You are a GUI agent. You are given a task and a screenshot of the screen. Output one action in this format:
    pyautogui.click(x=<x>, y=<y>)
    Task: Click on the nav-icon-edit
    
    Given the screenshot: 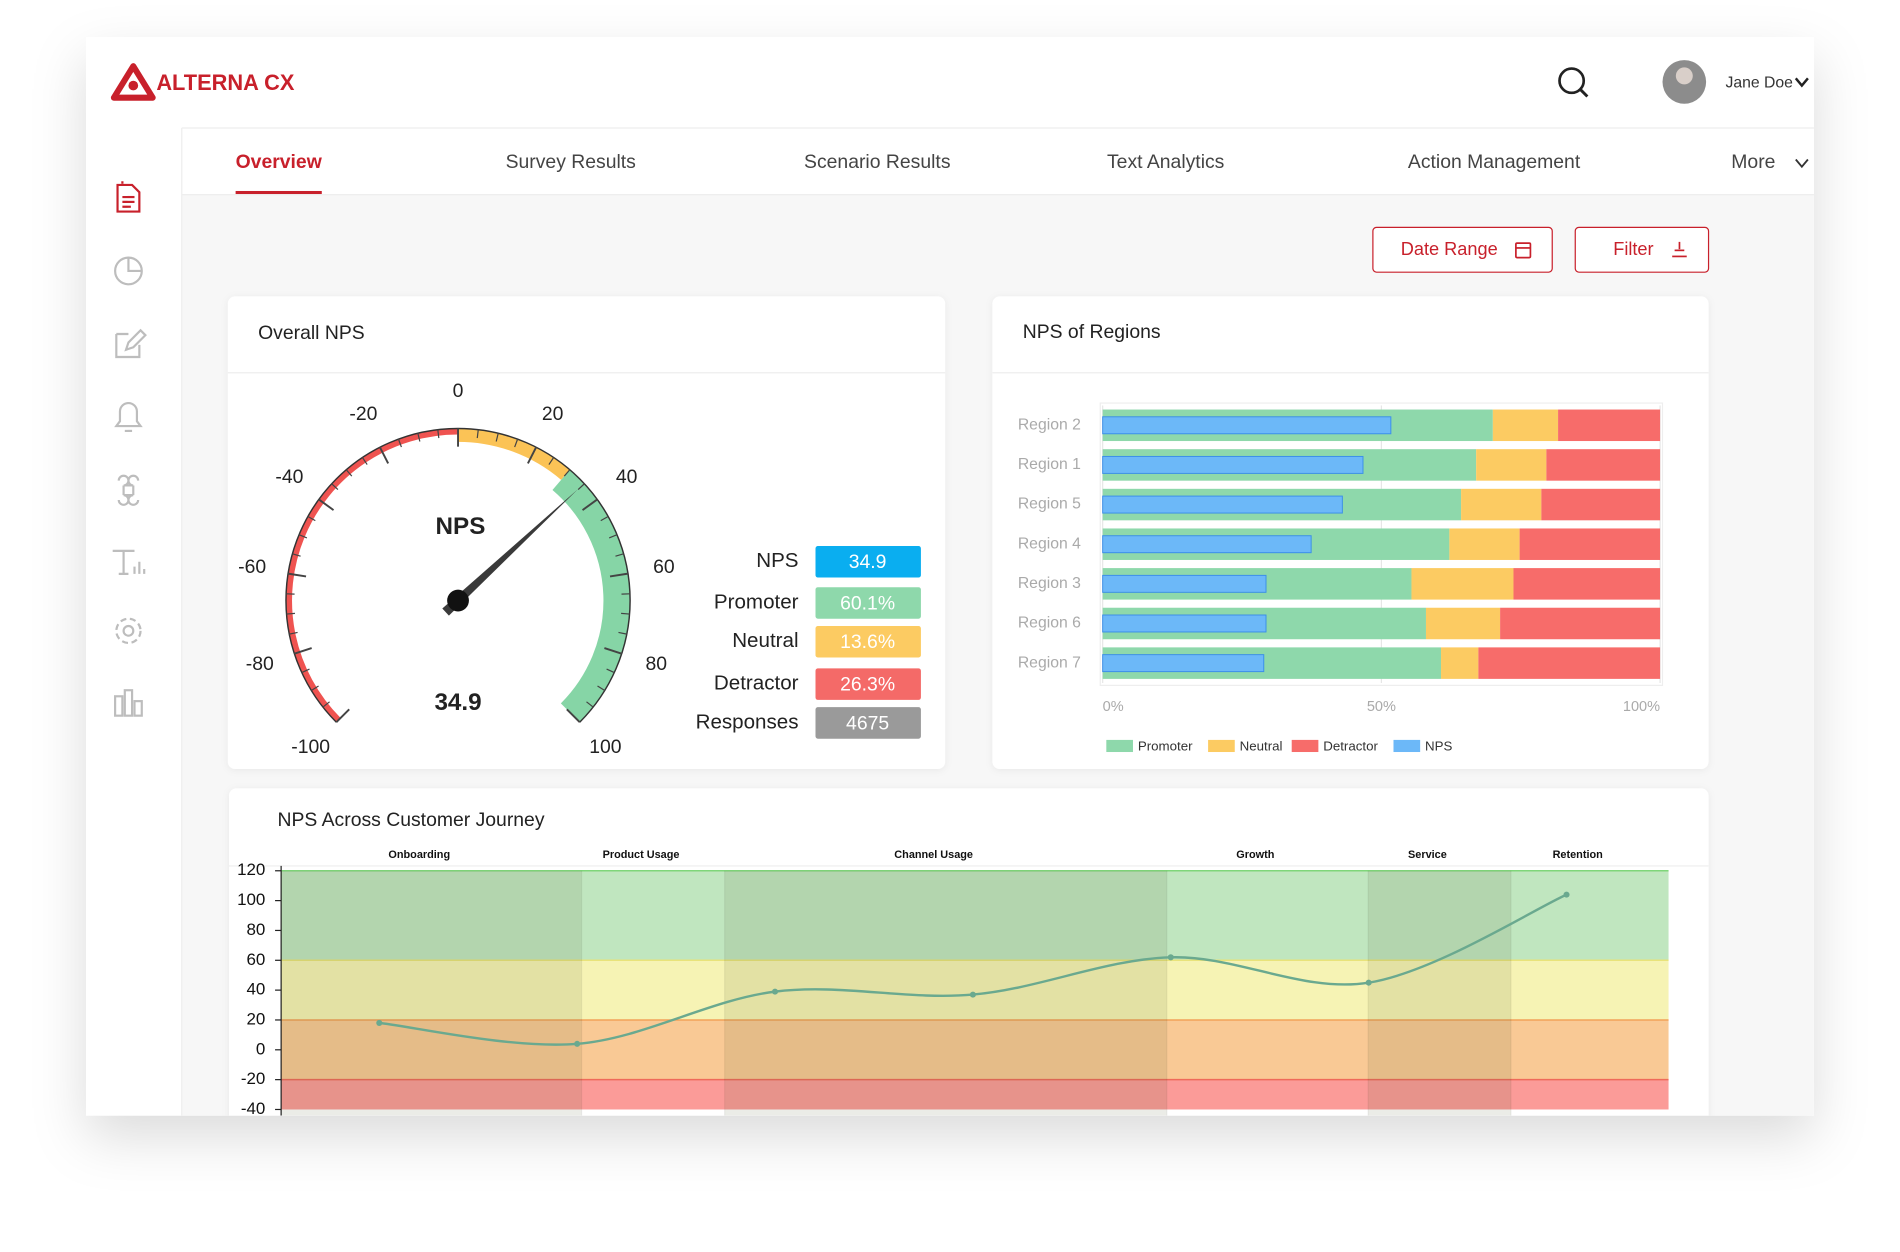 What is the action you would take?
    pyautogui.click(x=131, y=343)
    